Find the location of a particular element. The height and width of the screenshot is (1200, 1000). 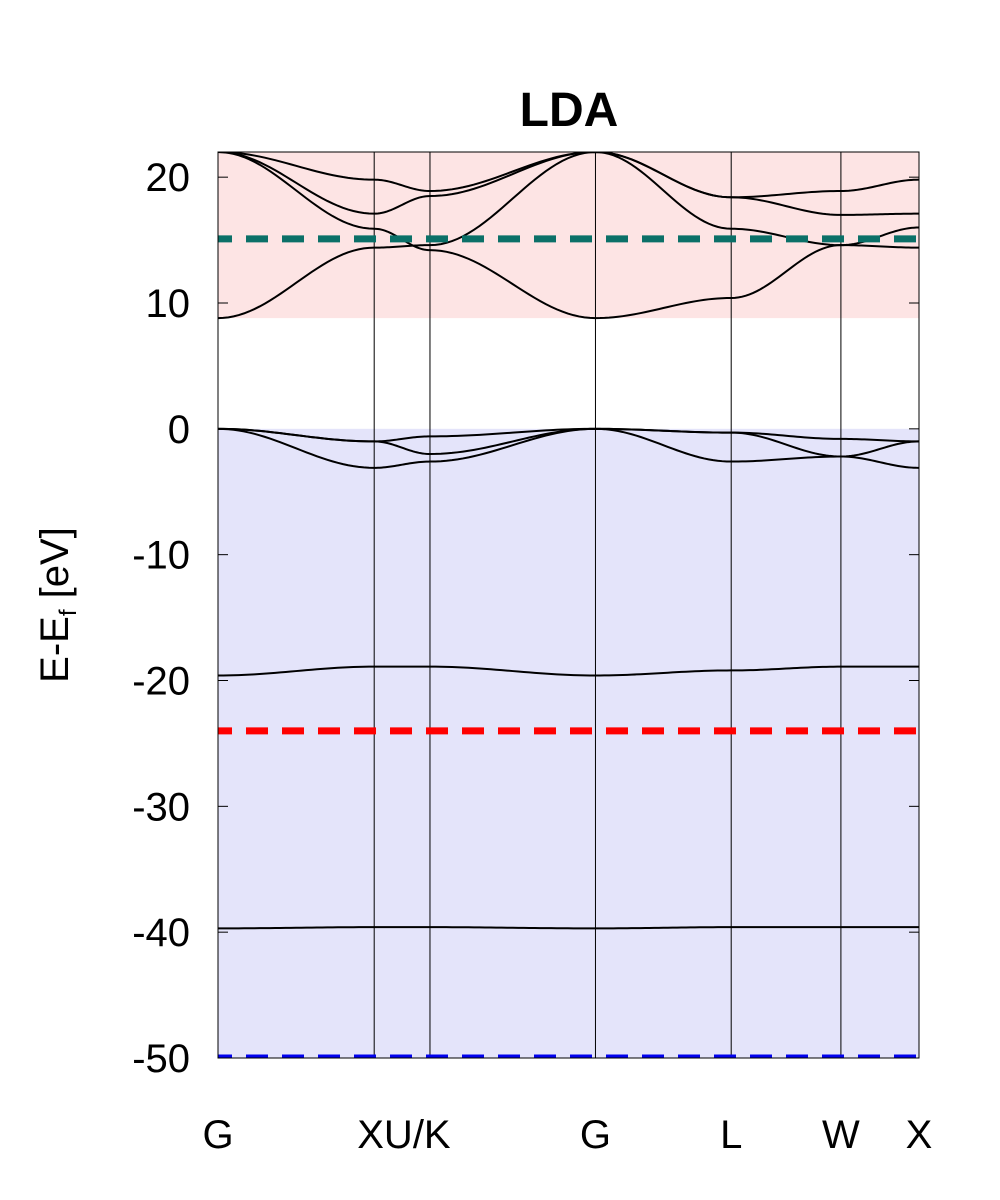

x-tick-label: XU/K is located at coordinates (404, 1135).